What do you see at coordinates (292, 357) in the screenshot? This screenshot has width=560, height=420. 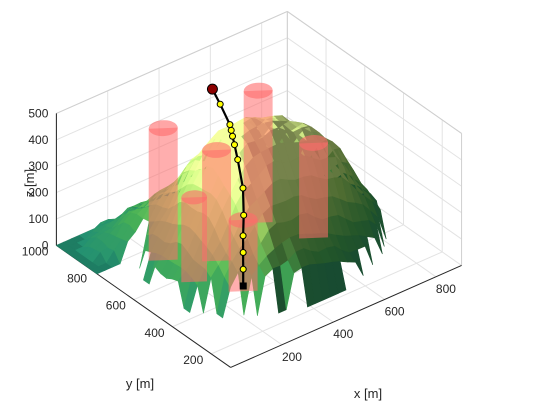 I see `x-tick-label: 200` at bounding box center [292, 357].